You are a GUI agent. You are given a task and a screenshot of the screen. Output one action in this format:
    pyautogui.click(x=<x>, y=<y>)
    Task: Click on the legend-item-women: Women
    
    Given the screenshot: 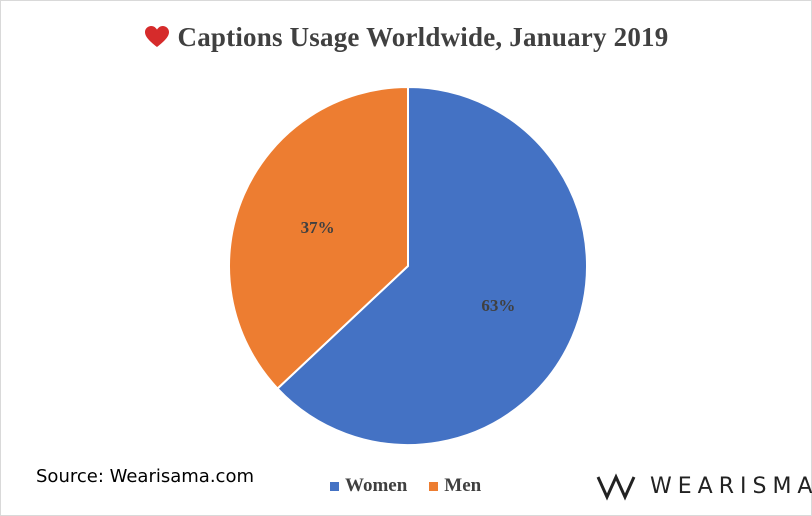 What is the action you would take?
    pyautogui.click(x=368, y=486)
    